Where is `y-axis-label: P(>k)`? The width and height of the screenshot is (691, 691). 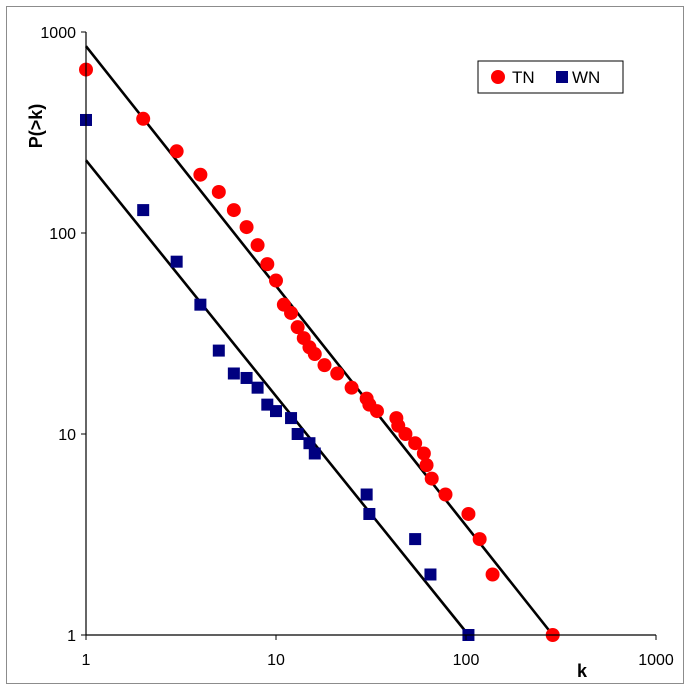 y-axis-label: P(>k) is located at coordinates (36, 126).